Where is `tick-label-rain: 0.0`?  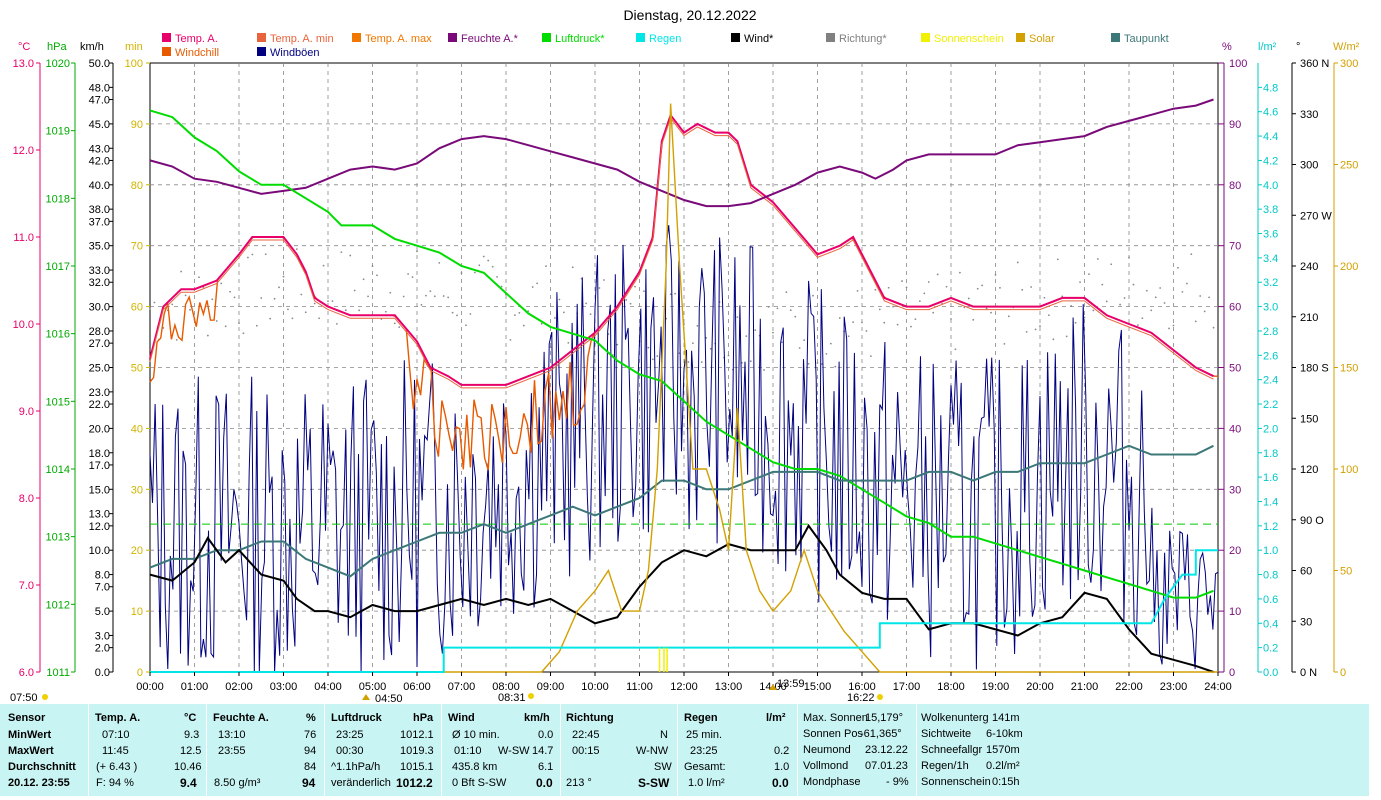
tick-label-rain: 0.0 is located at coordinates (1270, 673).